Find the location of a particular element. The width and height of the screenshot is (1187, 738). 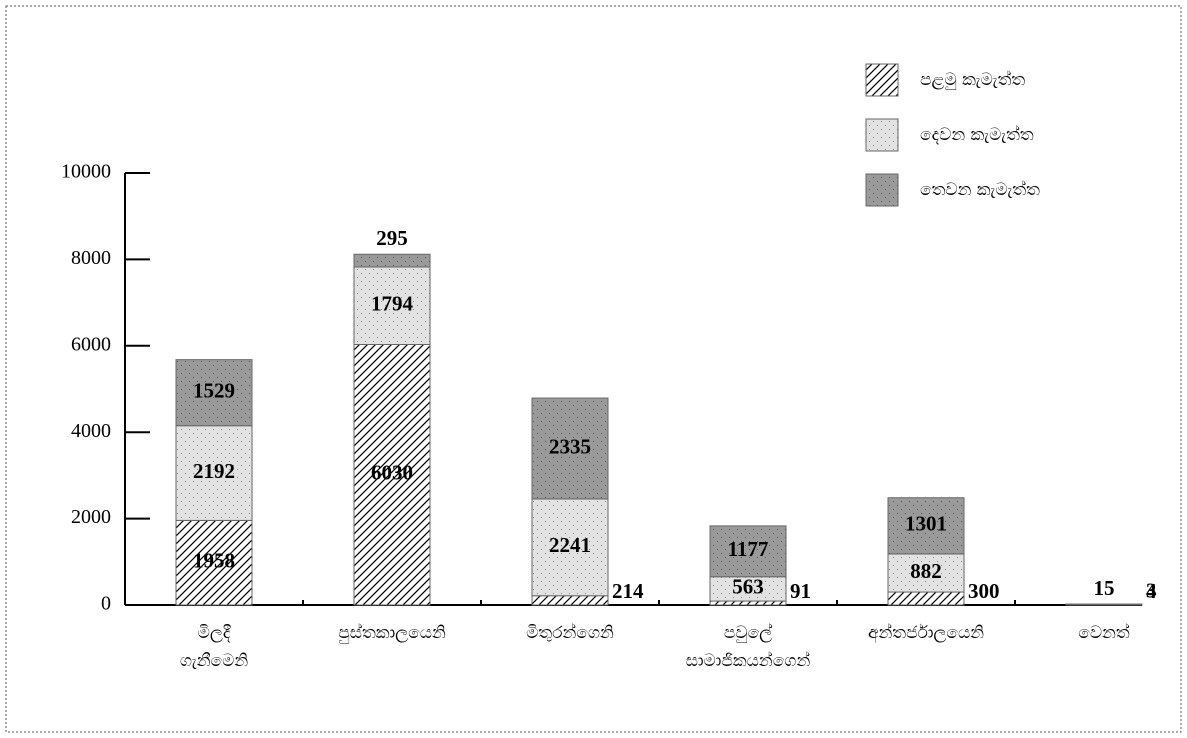

y-tick-label: 2000 is located at coordinates (91, 517).